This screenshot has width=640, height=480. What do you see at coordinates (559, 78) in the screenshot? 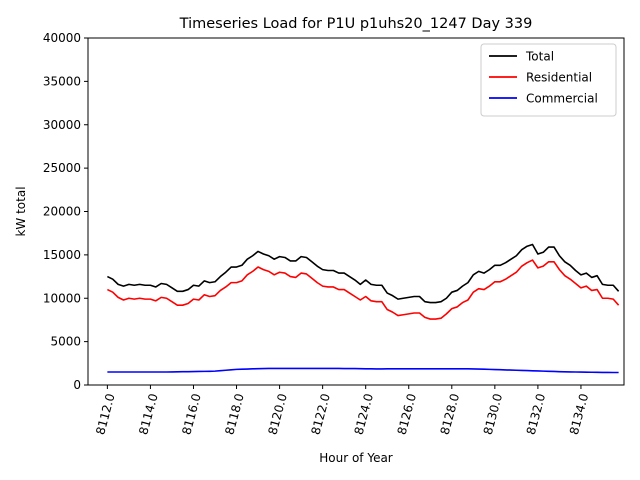
I see `legend-label-residential: Residential` at bounding box center [559, 78].